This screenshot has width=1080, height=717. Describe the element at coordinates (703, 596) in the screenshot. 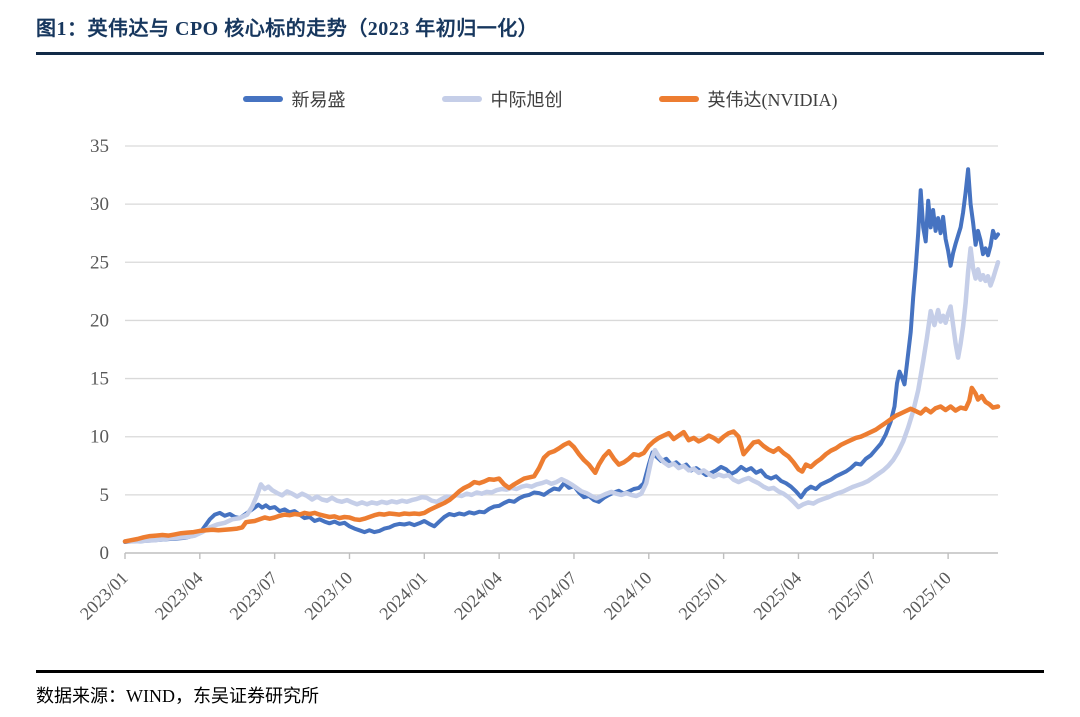

I see `x-tick-label-2025/01: 2025/01` at that location.